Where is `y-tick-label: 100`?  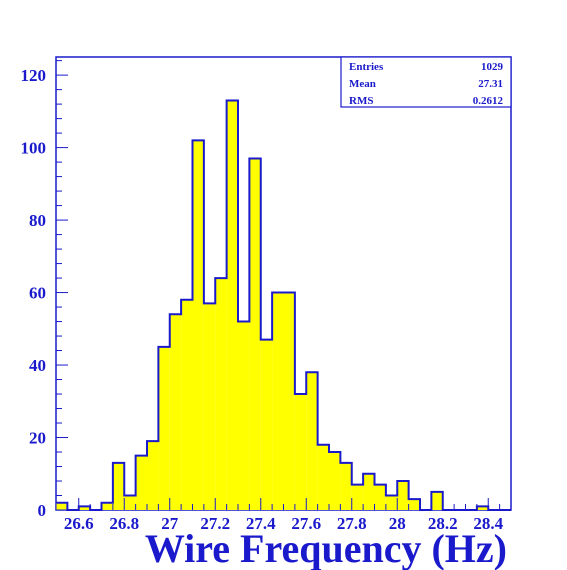 y-tick-label: 100 is located at coordinates (34, 148).